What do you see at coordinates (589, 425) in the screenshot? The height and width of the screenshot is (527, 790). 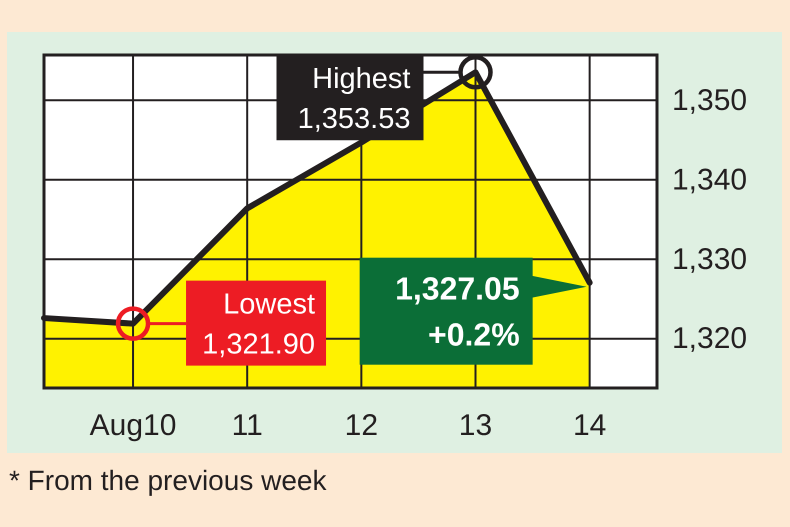 I see `x-tick-label: 14` at bounding box center [589, 425].